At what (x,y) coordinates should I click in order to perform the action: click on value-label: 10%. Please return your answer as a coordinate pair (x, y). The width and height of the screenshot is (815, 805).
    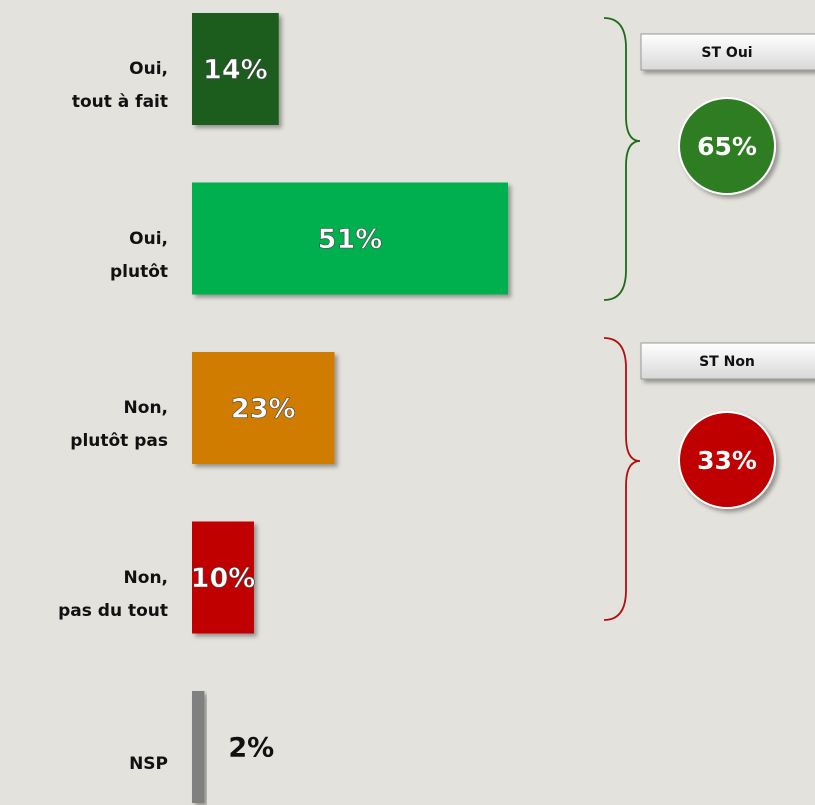
    Looking at the image, I should click on (223, 578).